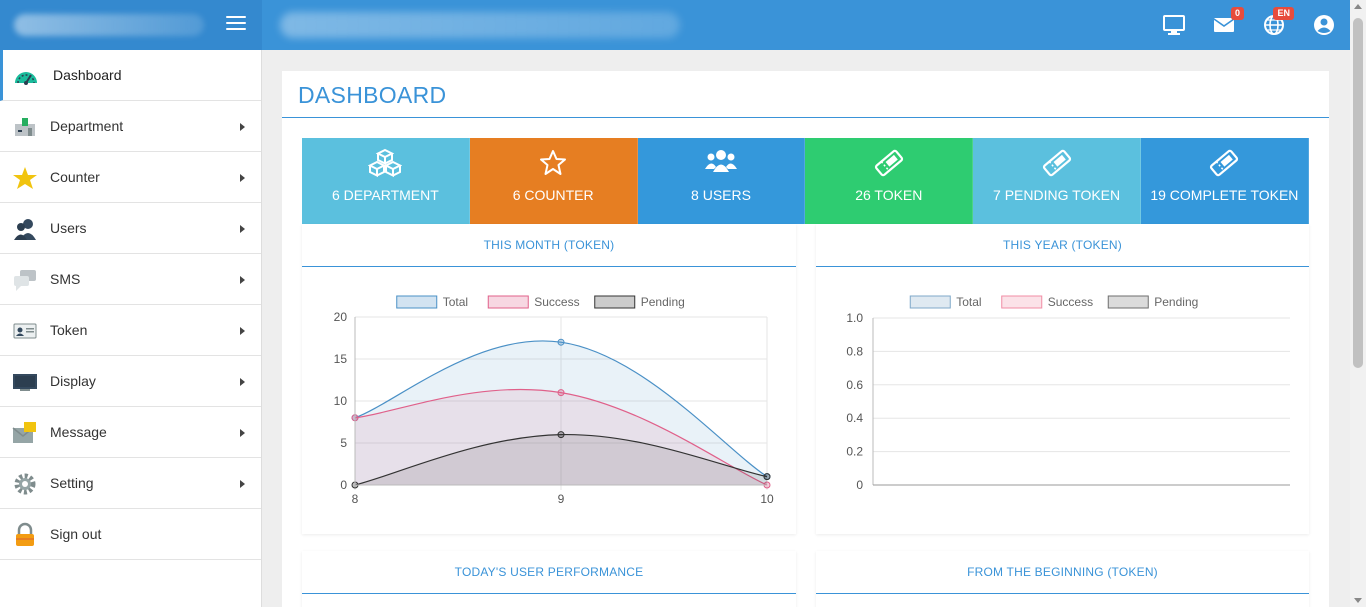 This screenshot has height=607, width=1366. What do you see at coordinates (1358, 600) in the screenshot?
I see `scroll-down-icon` at bounding box center [1358, 600].